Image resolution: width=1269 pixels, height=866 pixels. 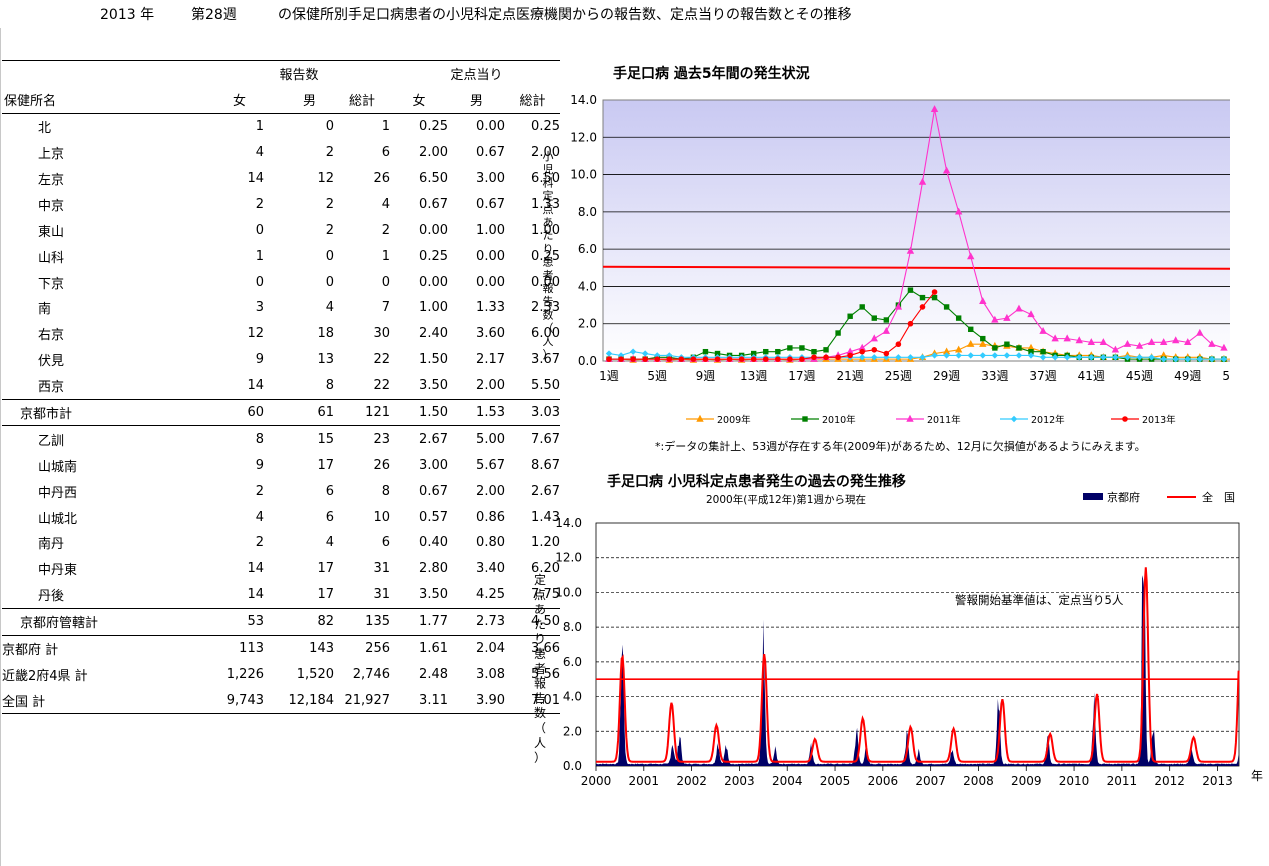 What do you see at coordinates (281, 179) in the screenshot?
I see `table-row: 左京 14 12 26 6.50 3.00 6.50` at bounding box center [281, 179].